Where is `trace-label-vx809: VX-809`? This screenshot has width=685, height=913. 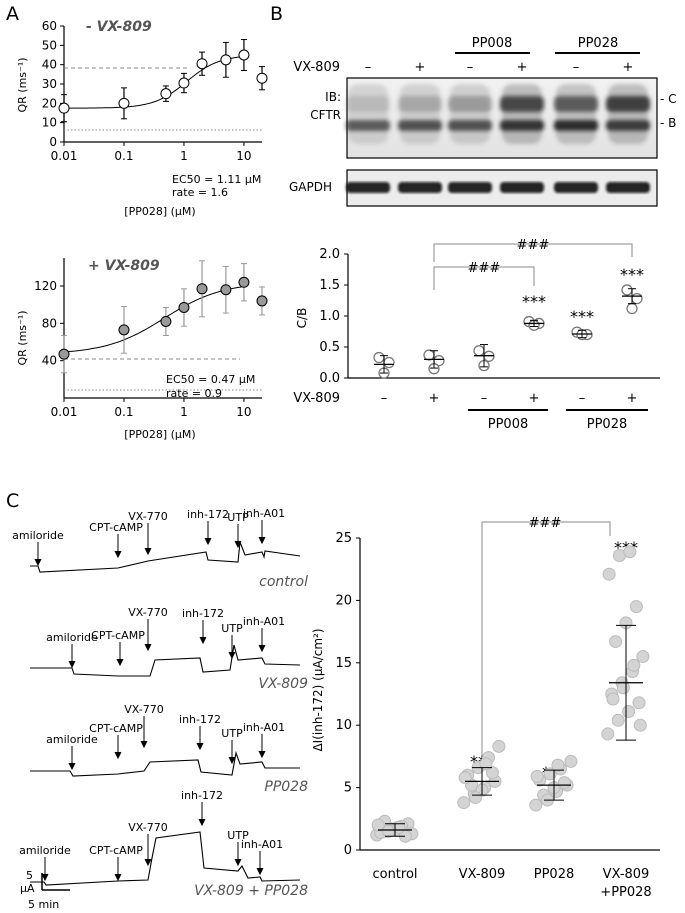
trace-label-vx809: VX-809 is located at coordinates (283, 684).